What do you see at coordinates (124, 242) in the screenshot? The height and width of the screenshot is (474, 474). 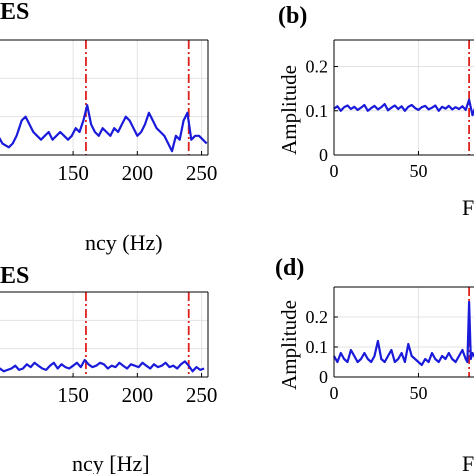 I see `x-axis-label: ncy (Hz)` at bounding box center [124, 242].